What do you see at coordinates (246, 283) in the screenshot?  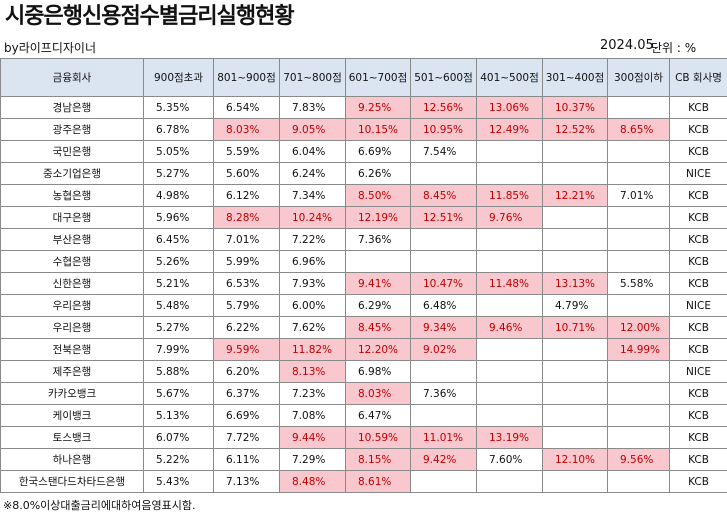 I see `rate-cell: 6.53%` at bounding box center [246, 283].